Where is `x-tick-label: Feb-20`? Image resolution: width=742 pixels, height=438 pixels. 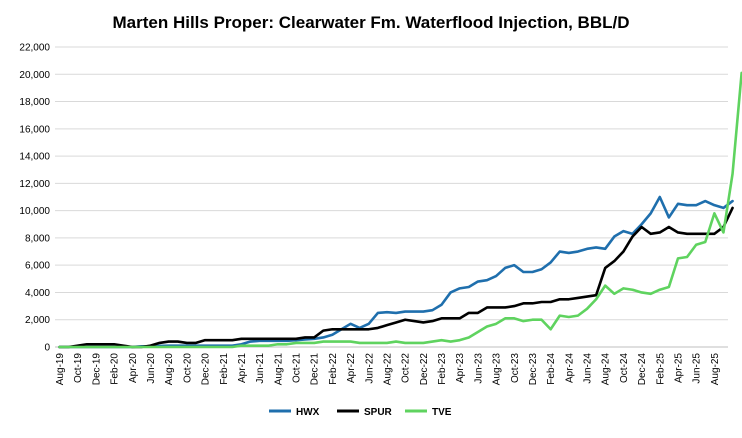 x-tick-label: Feb-20 is located at coordinates (115, 369).